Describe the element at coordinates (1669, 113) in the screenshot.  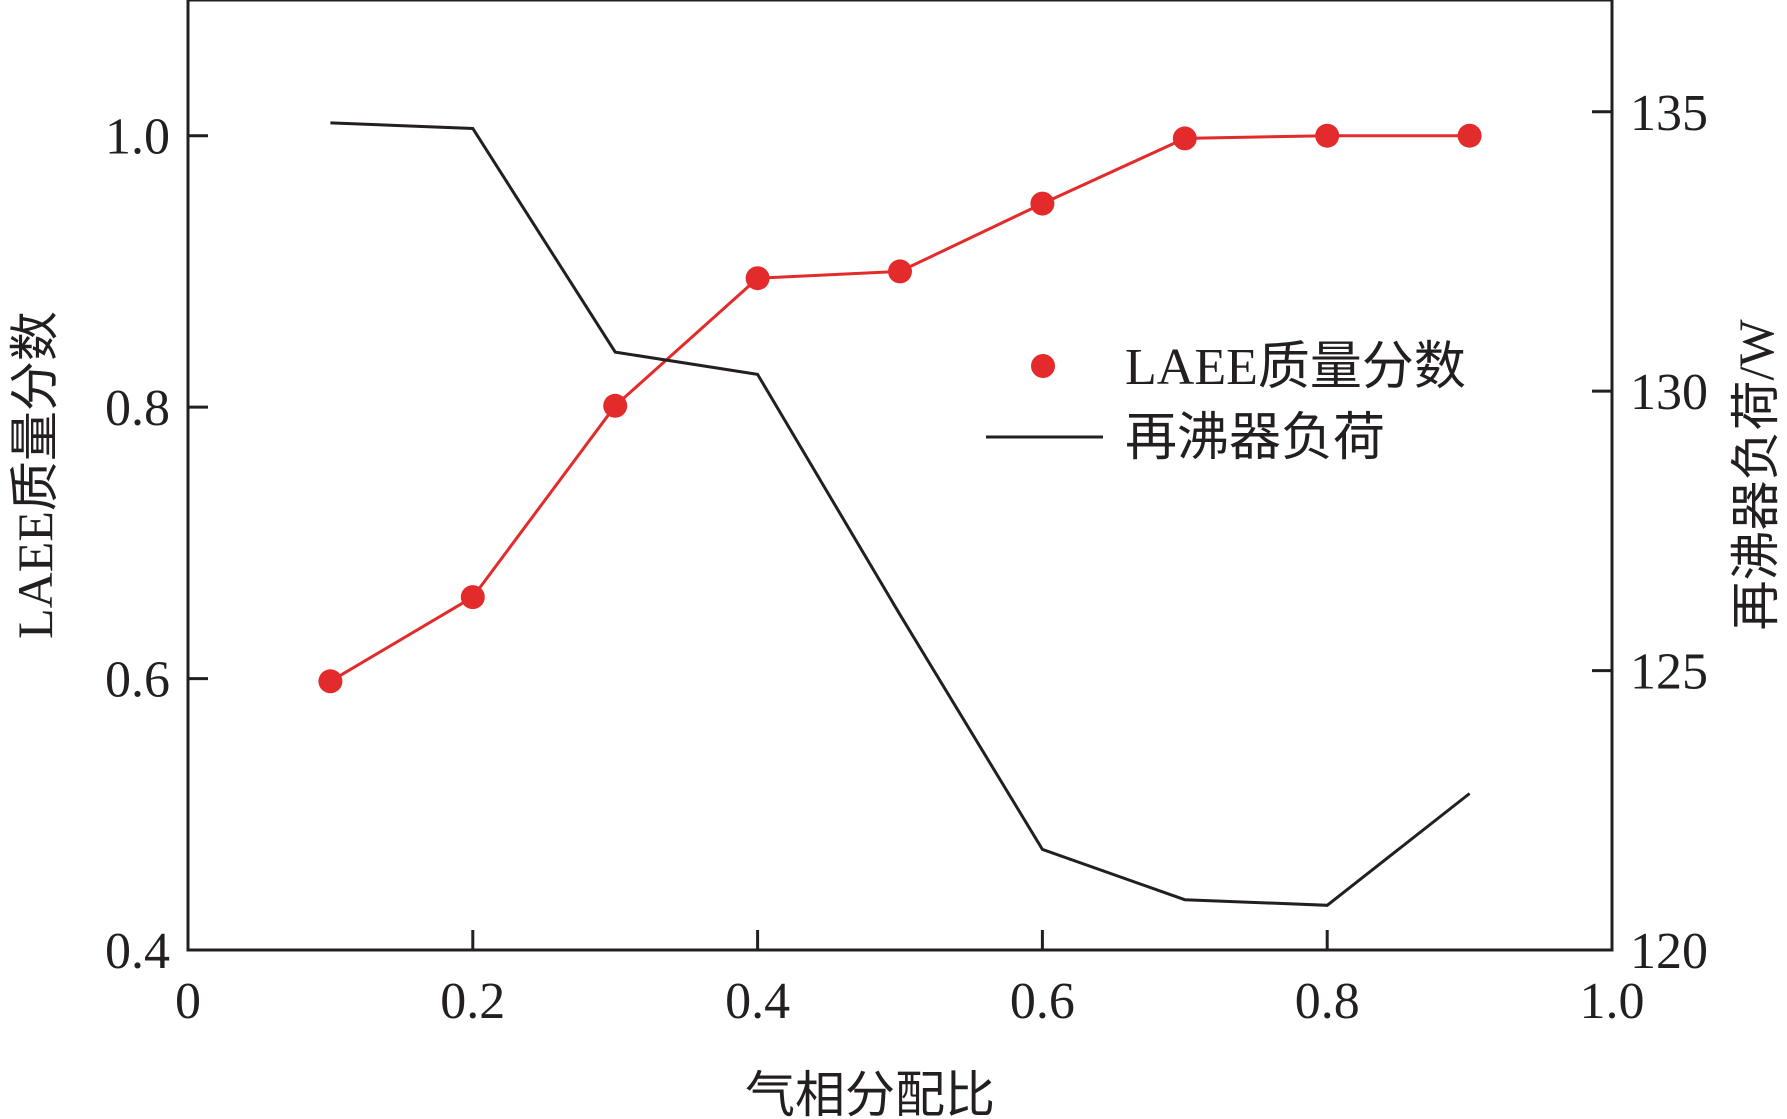
I see `right-y-tick-label-3: 135` at that location.